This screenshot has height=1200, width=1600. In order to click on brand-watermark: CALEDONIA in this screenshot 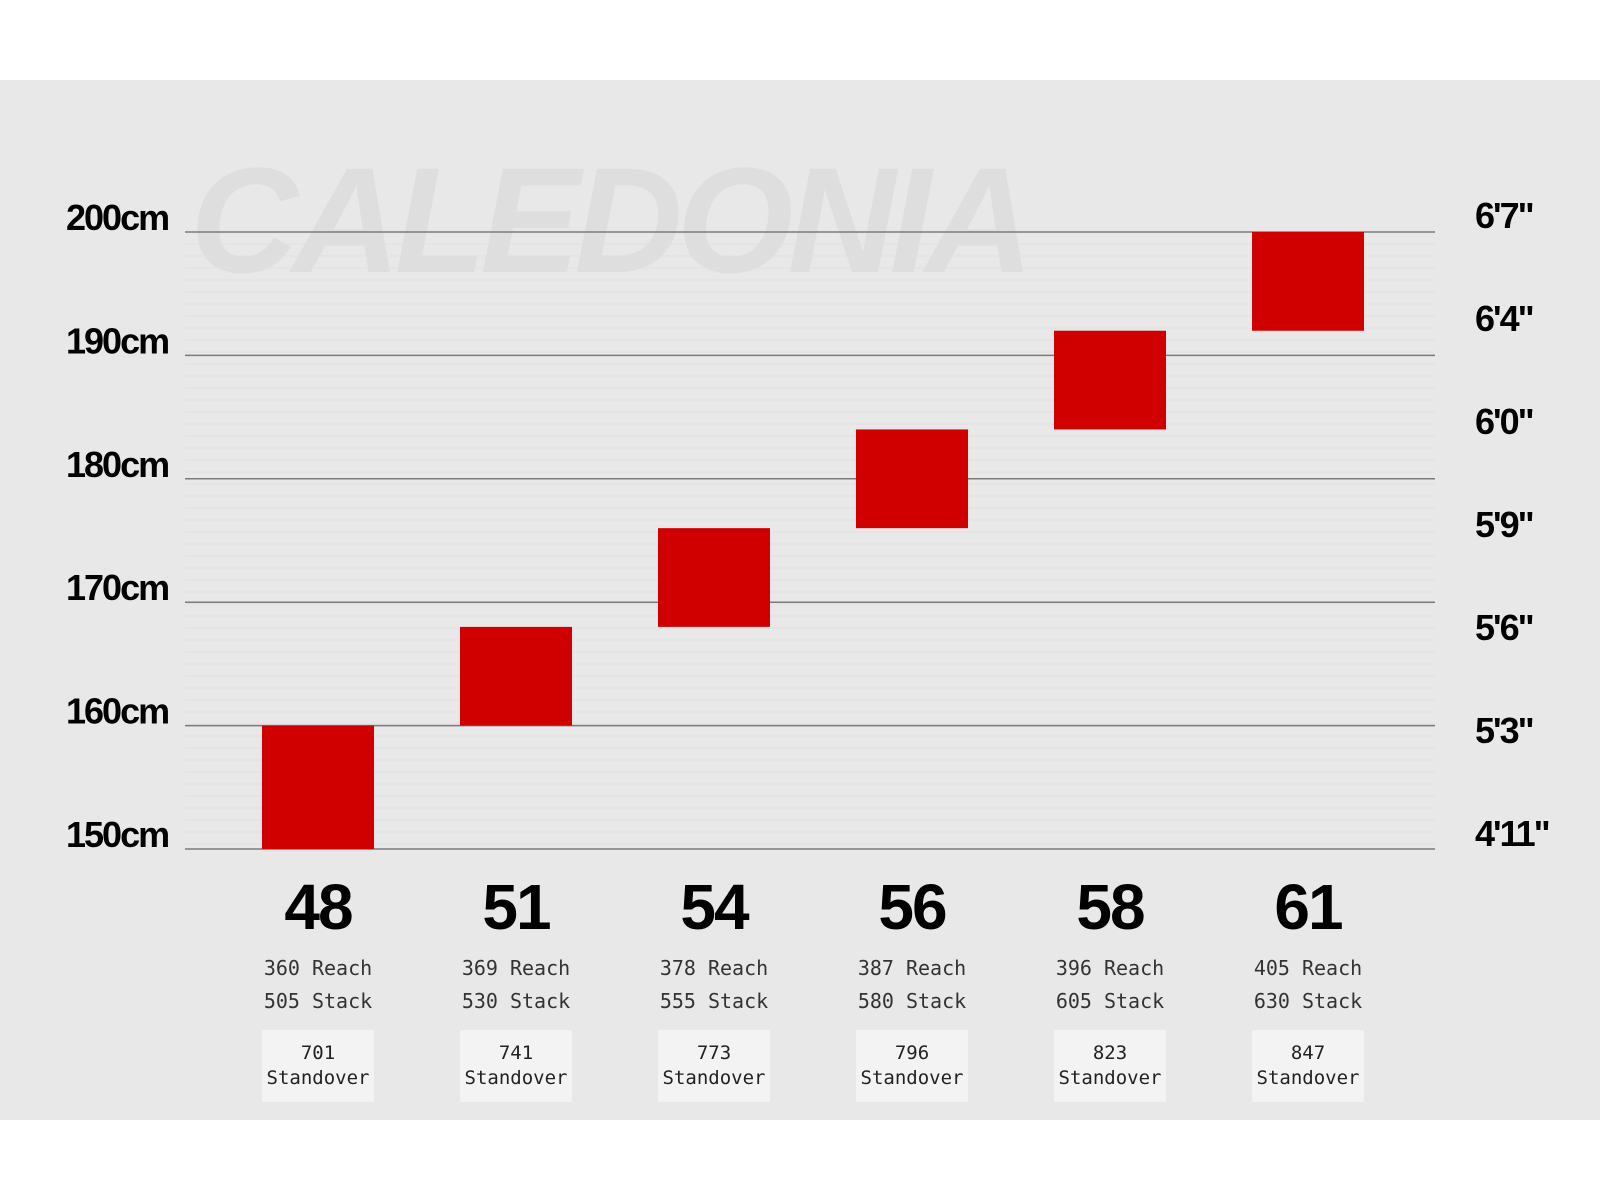, I will do `click(609, 220)`.